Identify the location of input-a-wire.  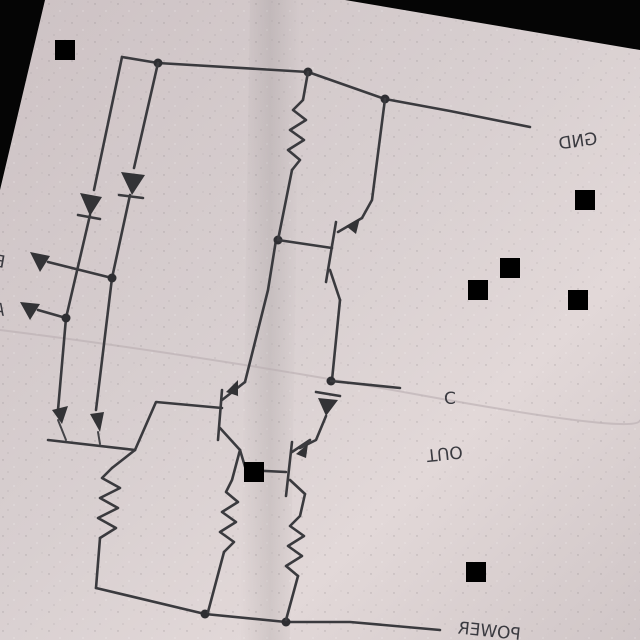
(52, 314).